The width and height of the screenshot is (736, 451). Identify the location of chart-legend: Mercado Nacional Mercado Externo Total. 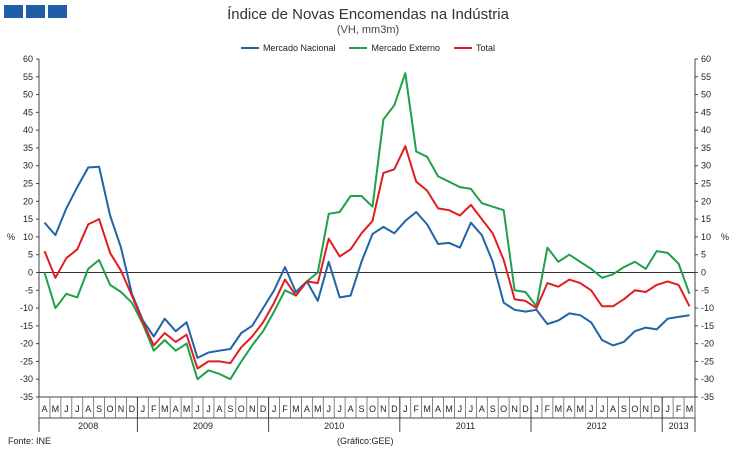
(368, 48).